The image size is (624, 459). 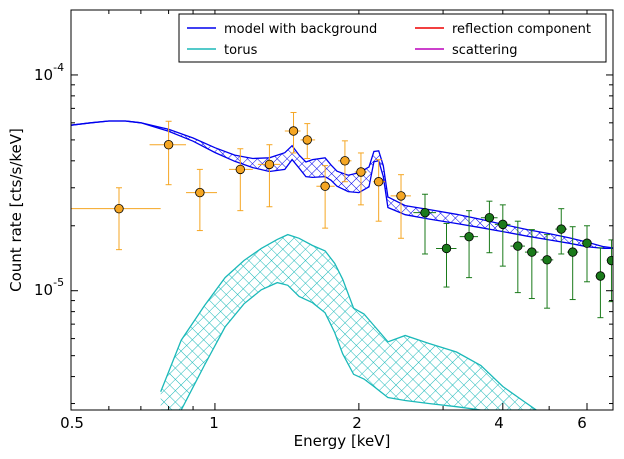 What do you see at coordinates (16, 210) in the screenshot?
I see `y-axis-title: Count rate [cts/s/keV]` at bounding box center [16, 210].